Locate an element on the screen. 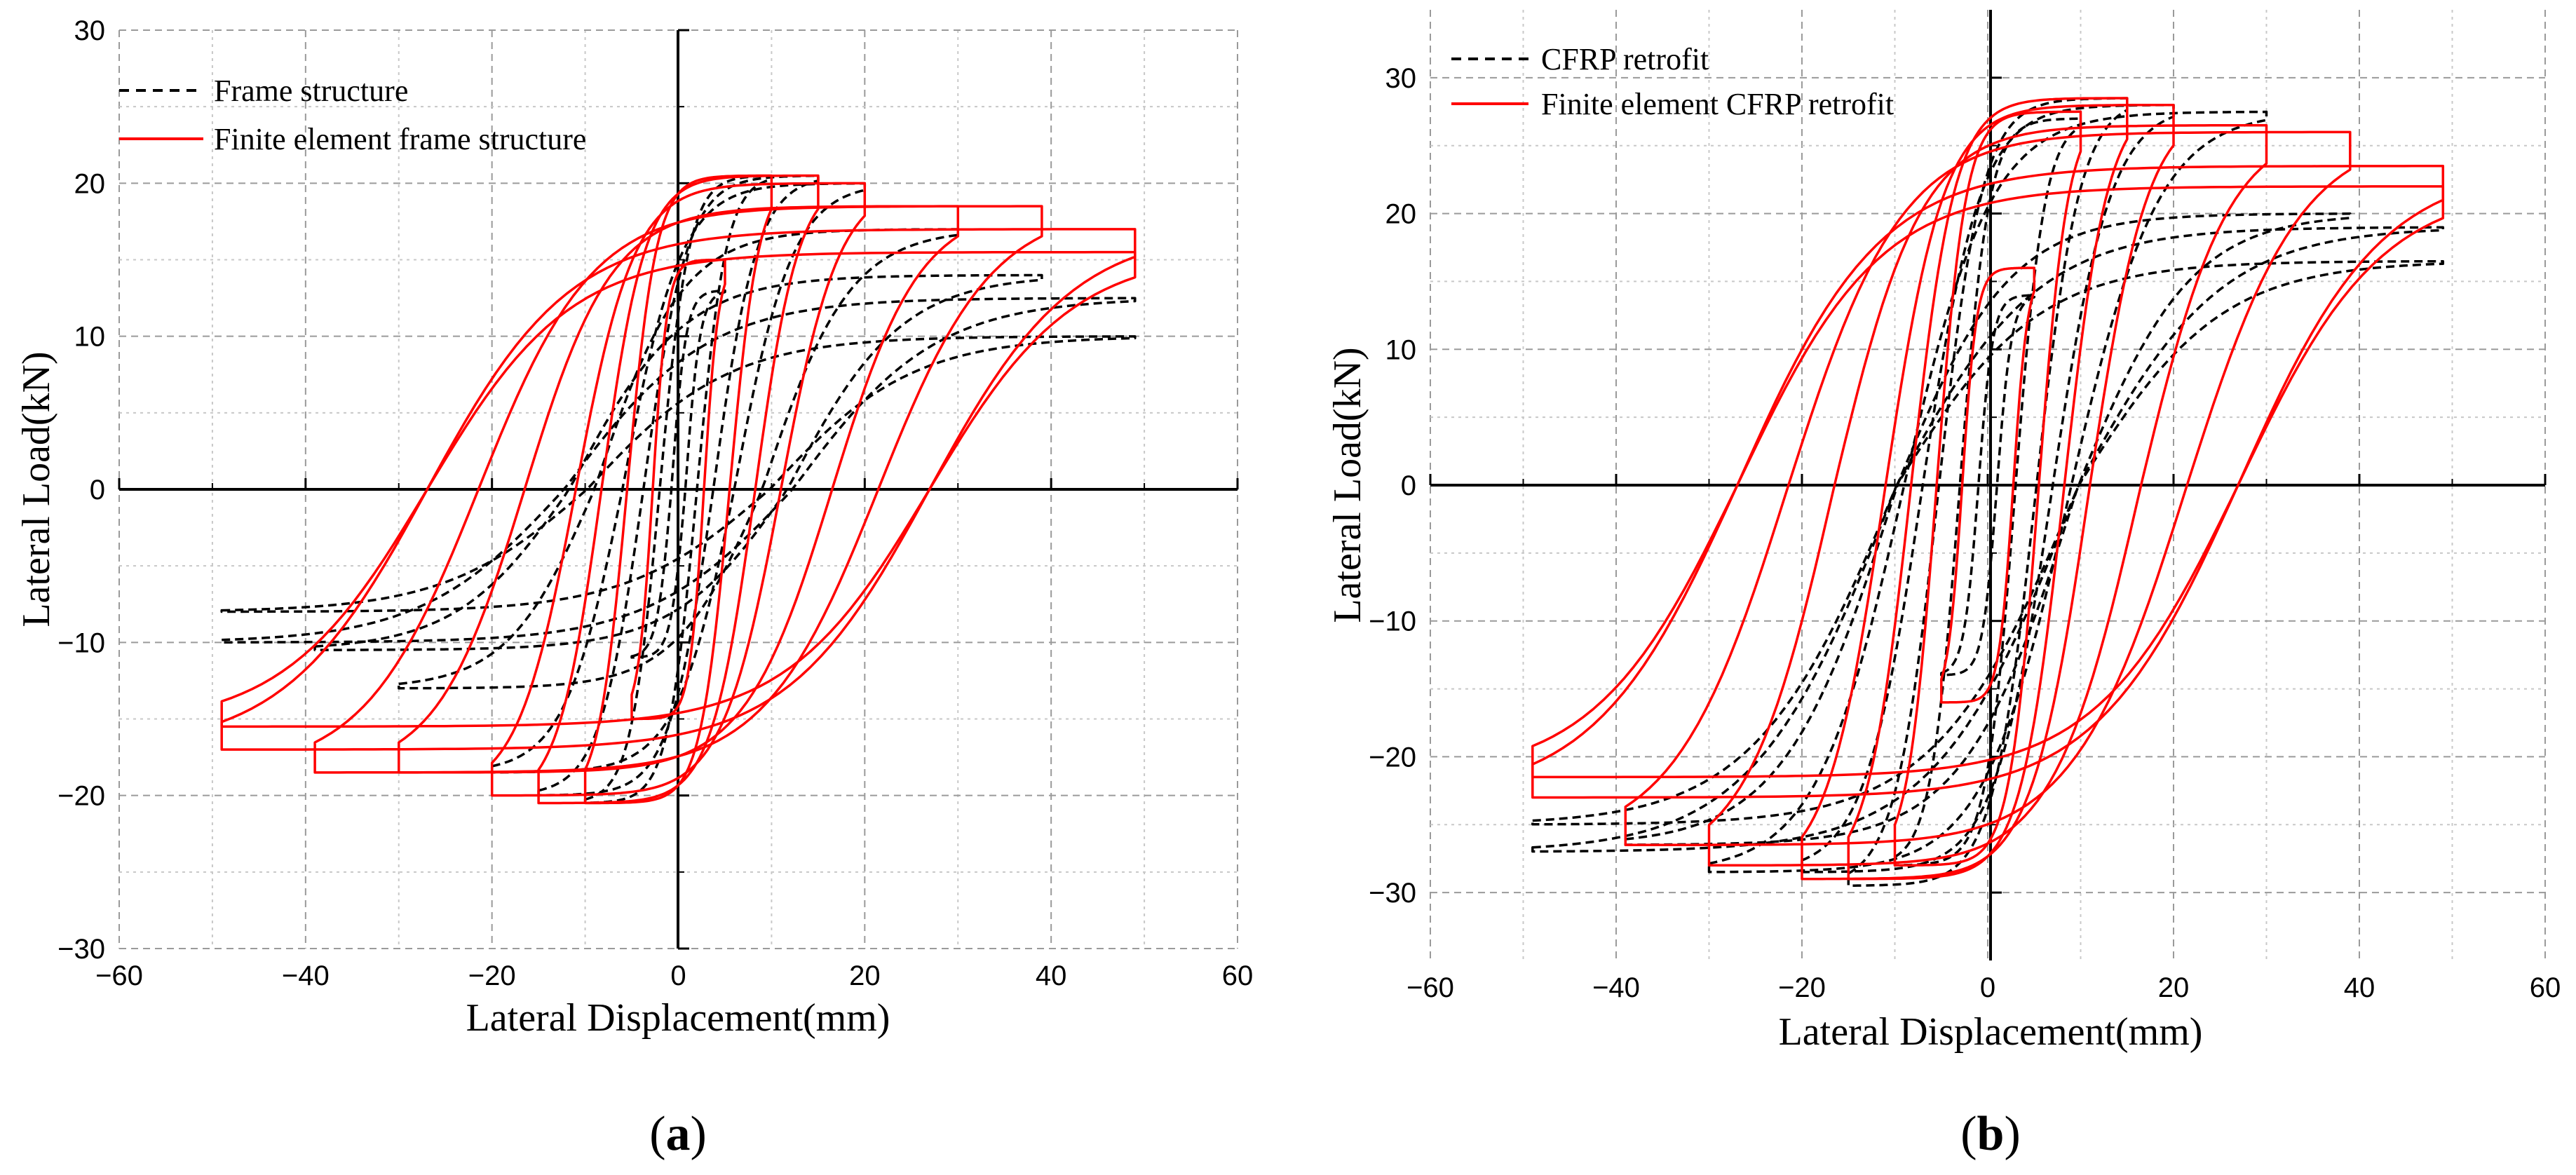 The height and width of the screenshot is (1175, 2576). legend-b-label-0: CFRP retrofit is located at coordinates (1625, 59).